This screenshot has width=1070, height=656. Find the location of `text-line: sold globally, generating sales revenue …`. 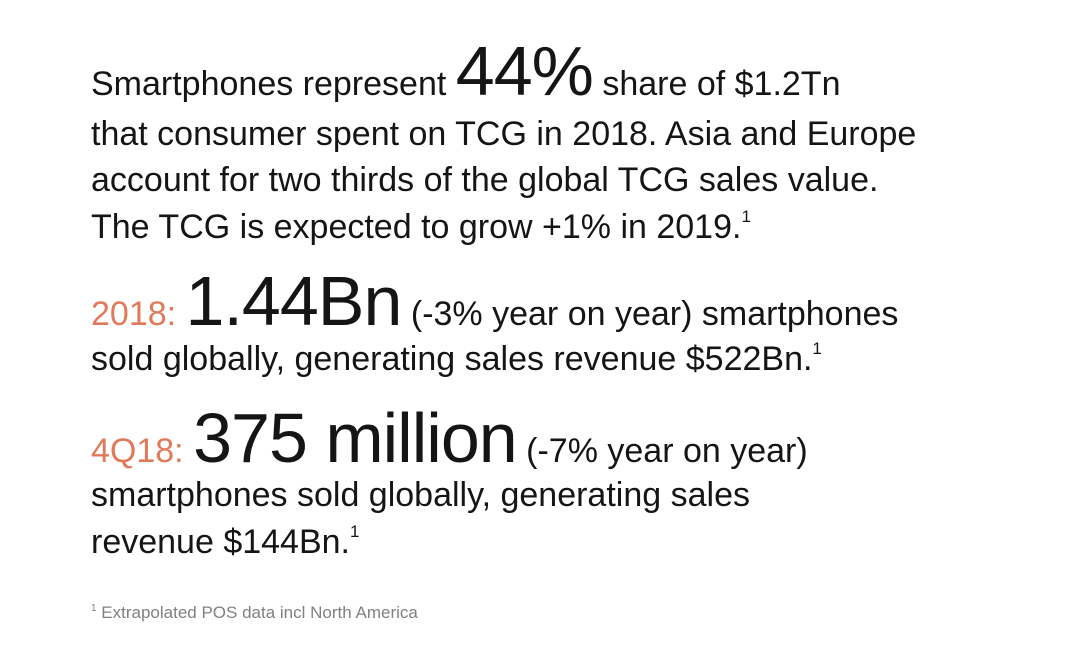

text-line: sold globally, generating sales revenue … is located at coordinates (456, 358).